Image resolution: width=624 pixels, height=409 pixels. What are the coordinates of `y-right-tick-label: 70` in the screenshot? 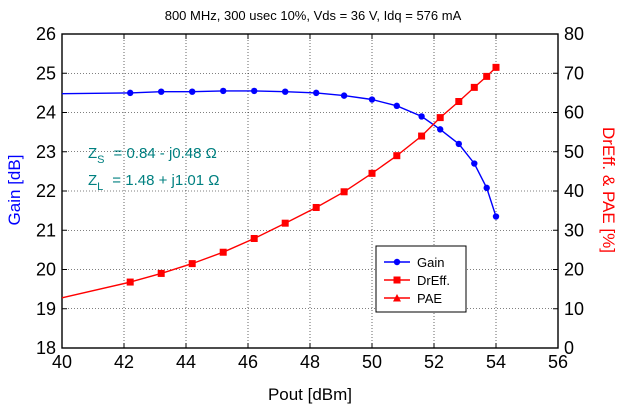 It's located at (574, 73).